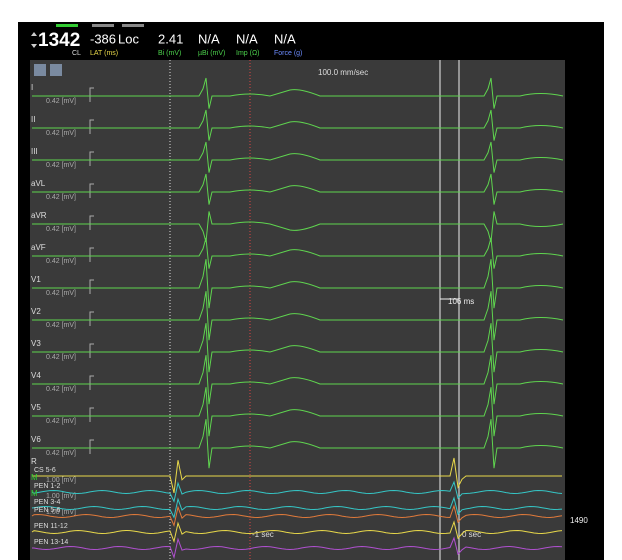 This screenshot has width=622, height=560. Describe the element at coordinates (248, 53) in the screenshot. I see `readout-label: Imp (Ω)` at that location.